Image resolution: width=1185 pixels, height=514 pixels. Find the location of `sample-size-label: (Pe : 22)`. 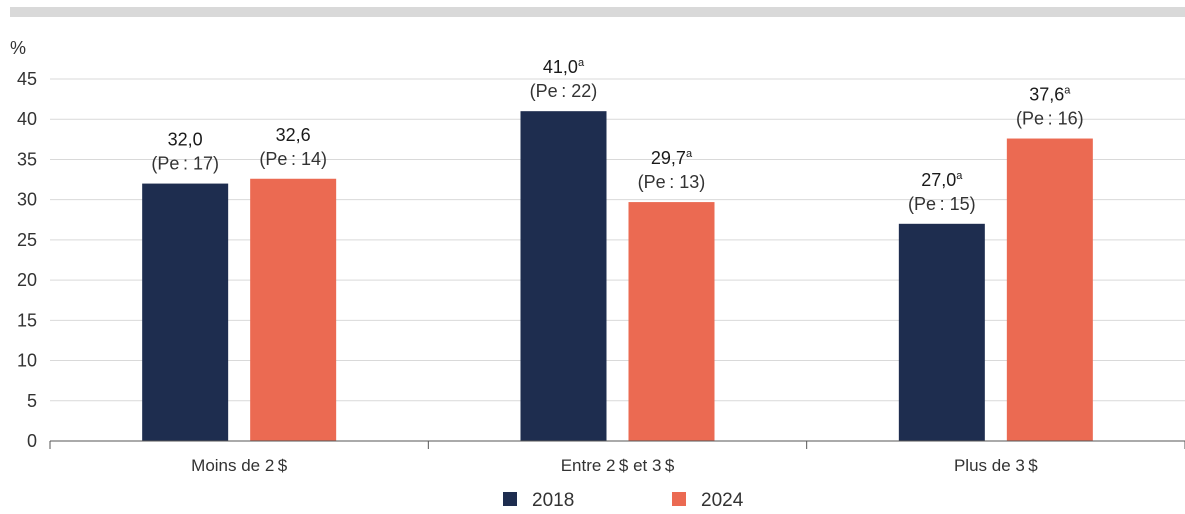

sample-size-label: (Pe : 22) is located at coordinates (564, 91).